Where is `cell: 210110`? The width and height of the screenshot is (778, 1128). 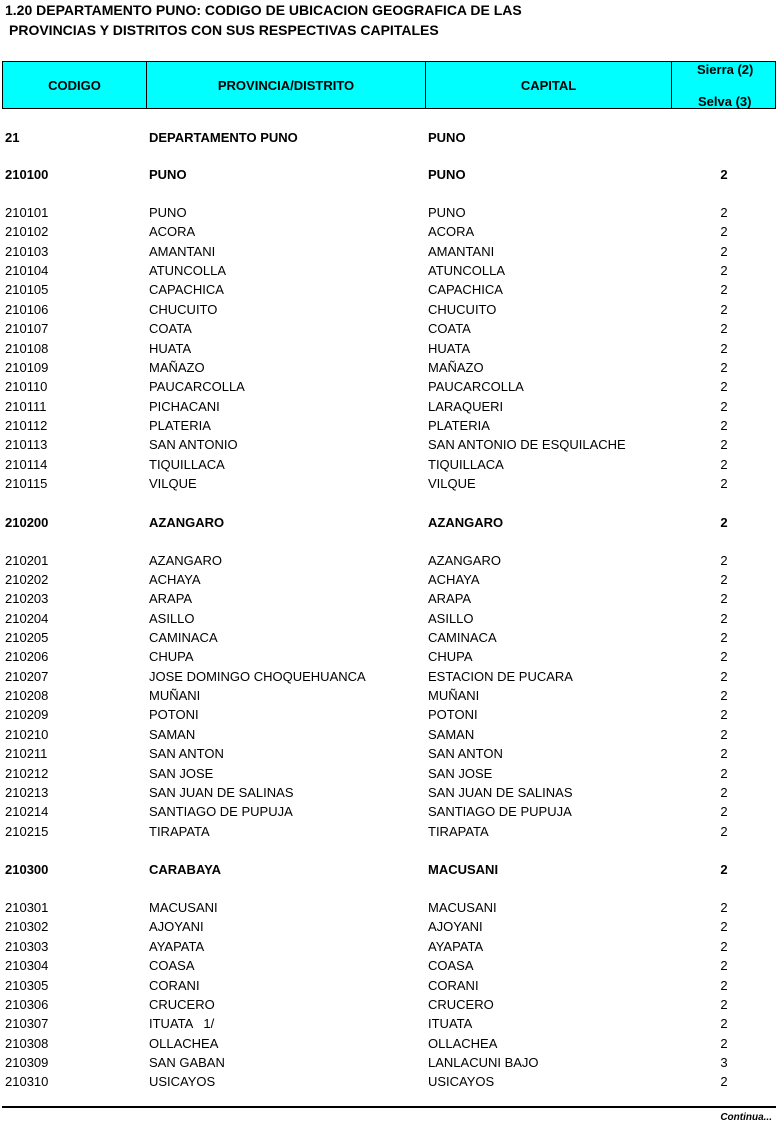 cell: 210110 is located at coordinates (26, 387).